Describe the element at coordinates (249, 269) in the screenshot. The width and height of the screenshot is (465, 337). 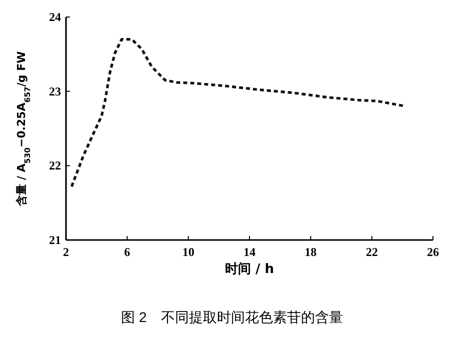
I see `x-axis-title: 时间 / h` at that location.